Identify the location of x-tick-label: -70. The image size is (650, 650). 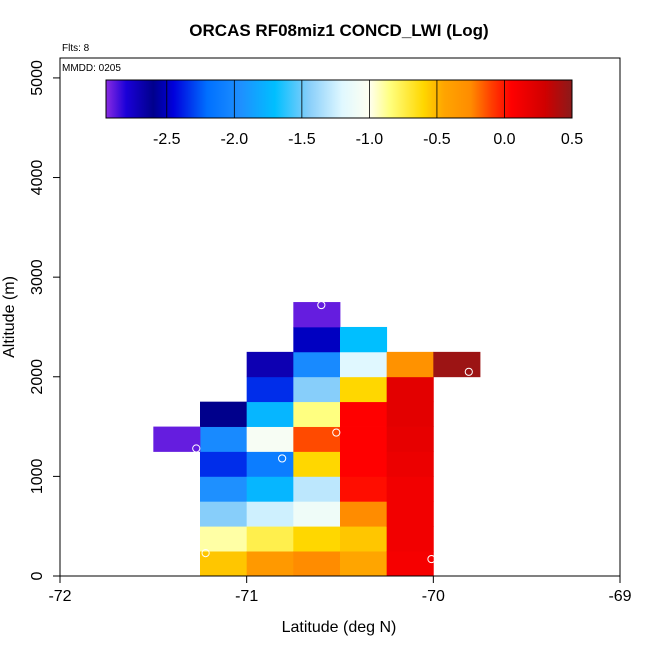
(433, 596).